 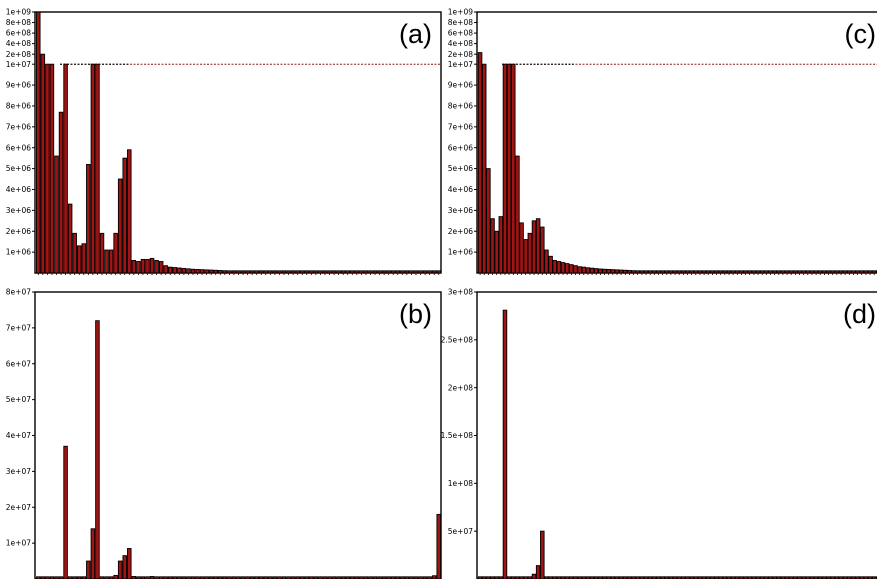 What do you see at coordinates (415, 34) in the screenshot?
I see `panel-label: (a)` at bounding box center [415, 34].